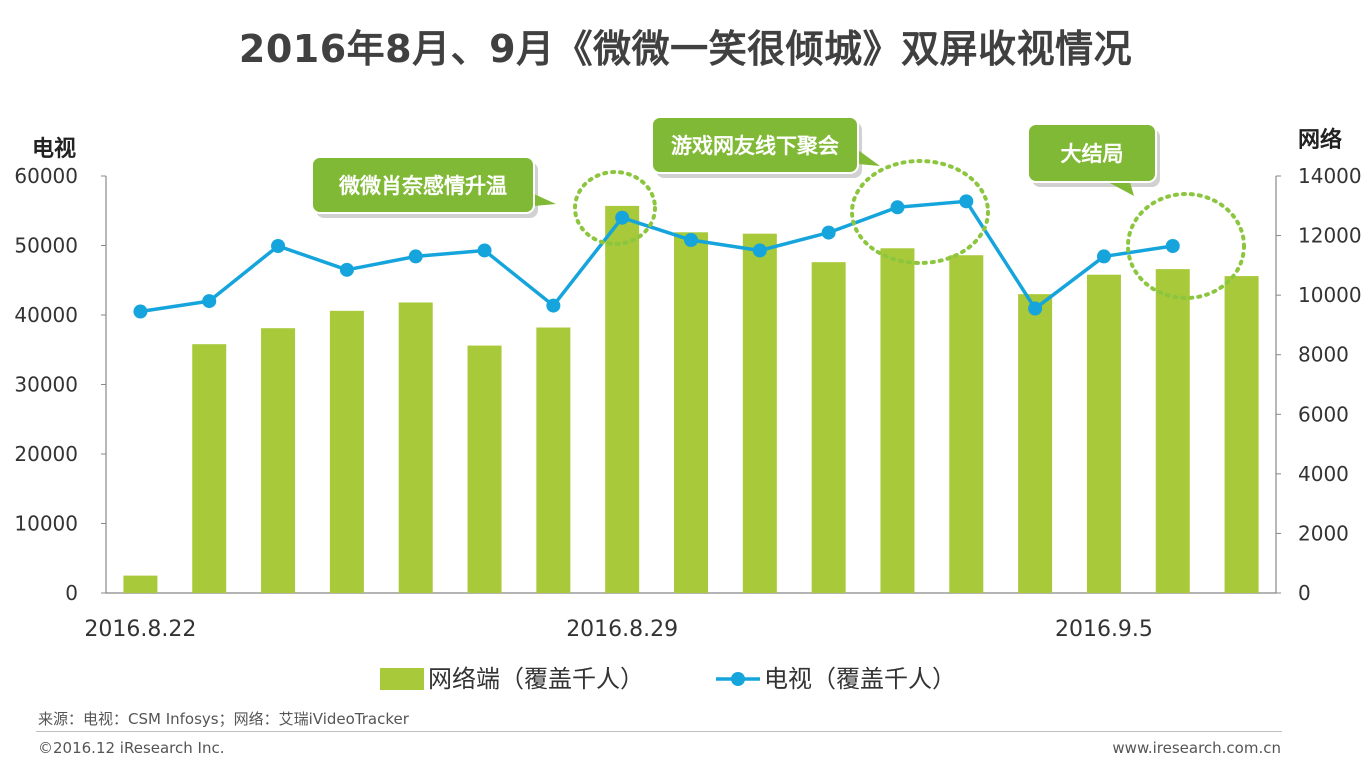 The height and width of the screenshot is (767, 1371). What do you see at coordinates (1304, 593) in the screenshot?
I see `right-tick-label: 0` at bounding box center [1304, 593].